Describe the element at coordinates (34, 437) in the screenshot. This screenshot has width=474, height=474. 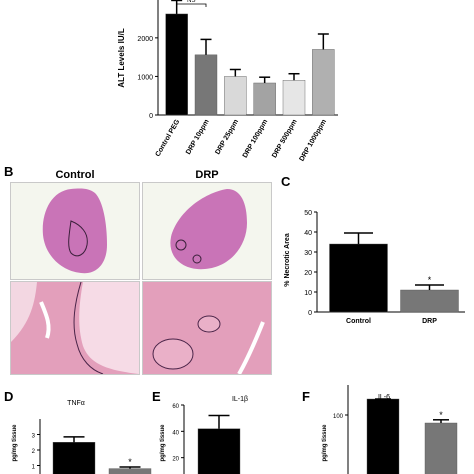
I see `y-tick-label: 3` at that location.